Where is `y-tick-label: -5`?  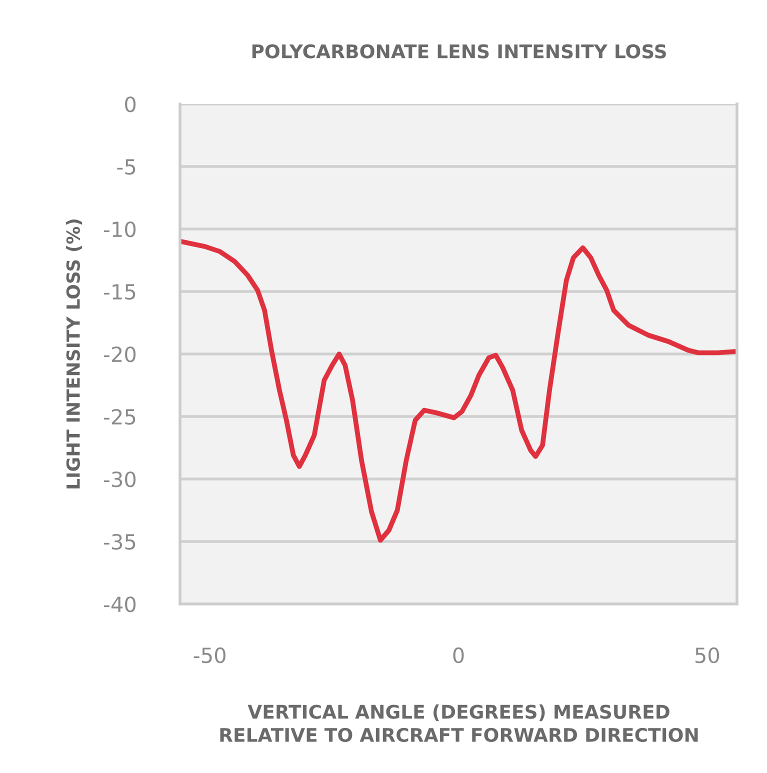
y-tick-label: -5 is located at coordinates (126, 167).